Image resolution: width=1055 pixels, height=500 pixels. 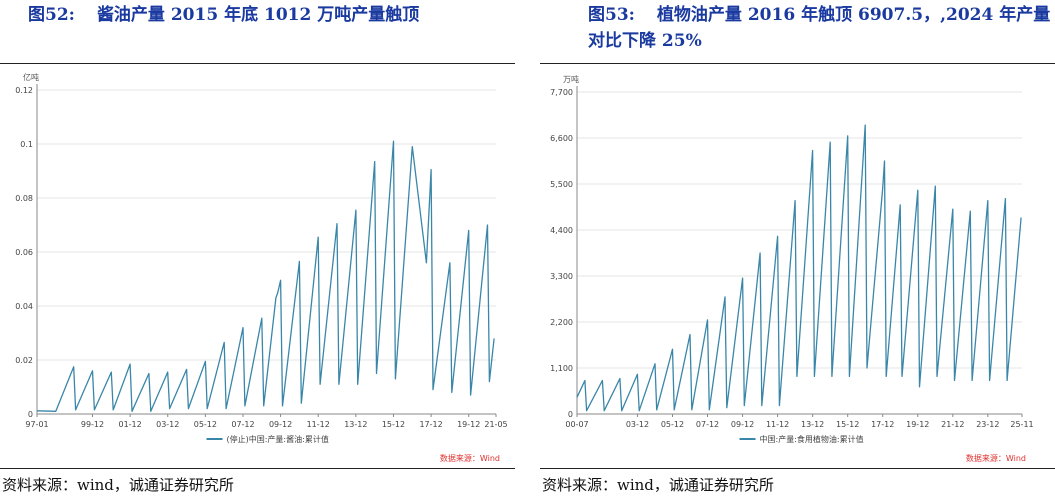 What do you see at coordinates (571, 79) in the screenshot?
I see `y-unit-label: 万吨` at bounding box center [571, 79].